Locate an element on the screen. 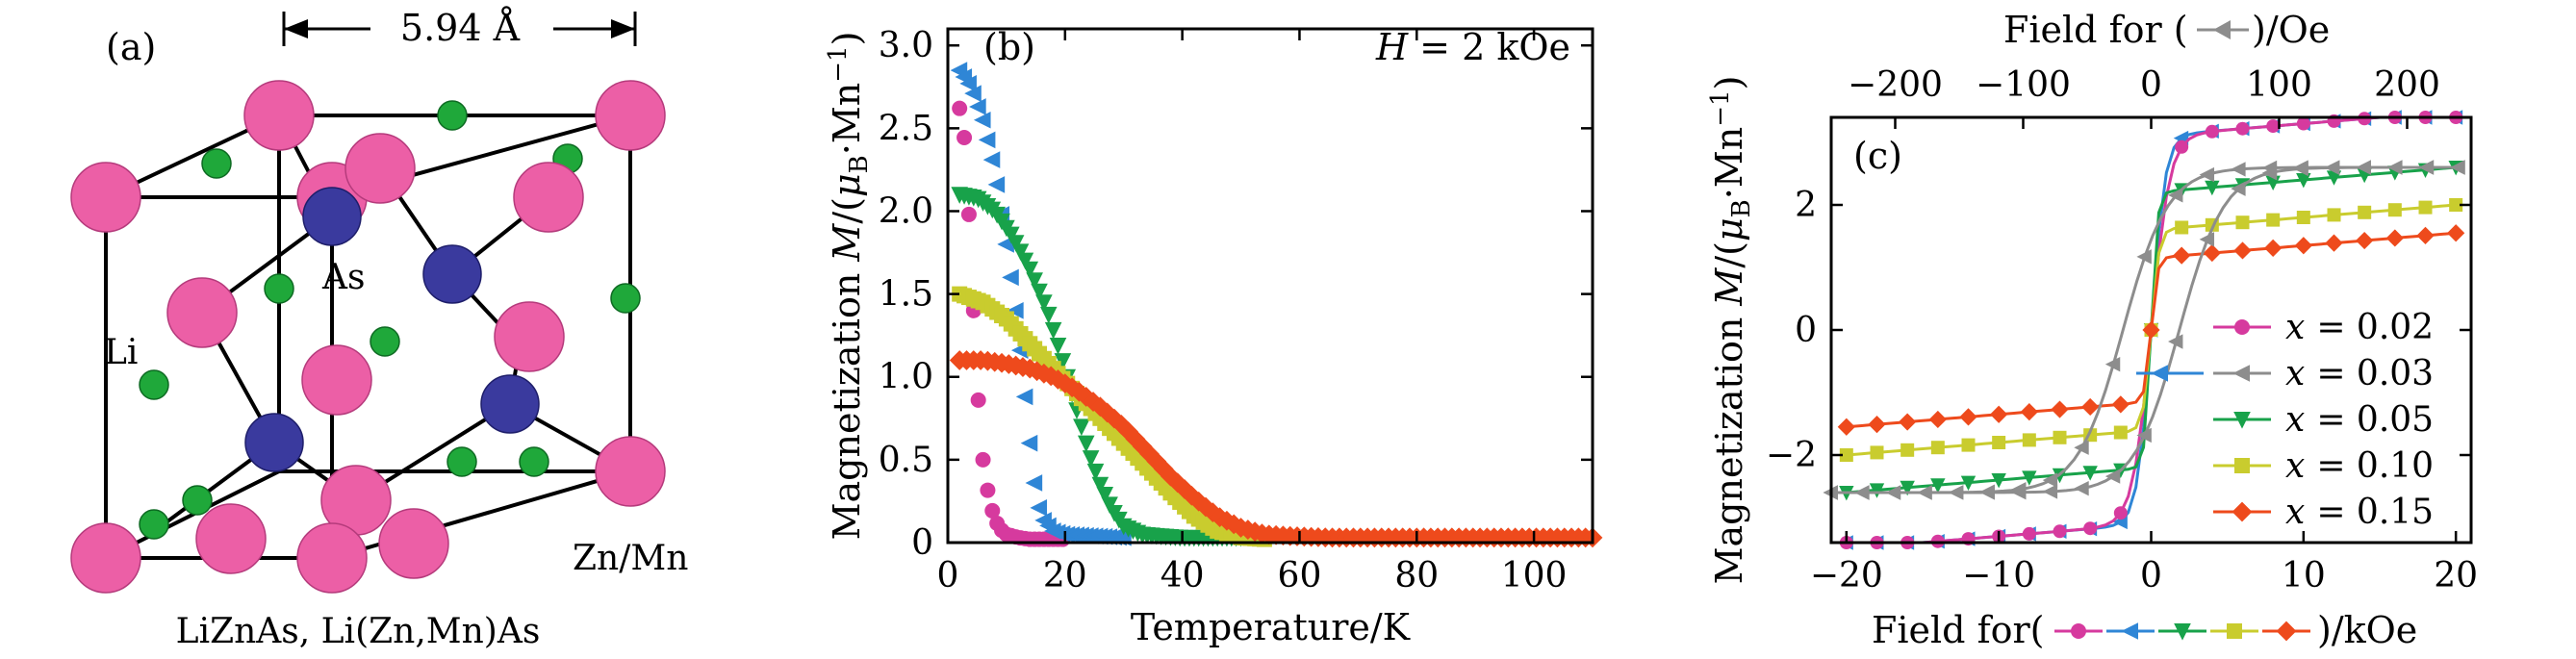 This screenshot has width=2576, height=659. panel-c-top-x-label-pre: Field for ( is located at coordinates (2095, 30).